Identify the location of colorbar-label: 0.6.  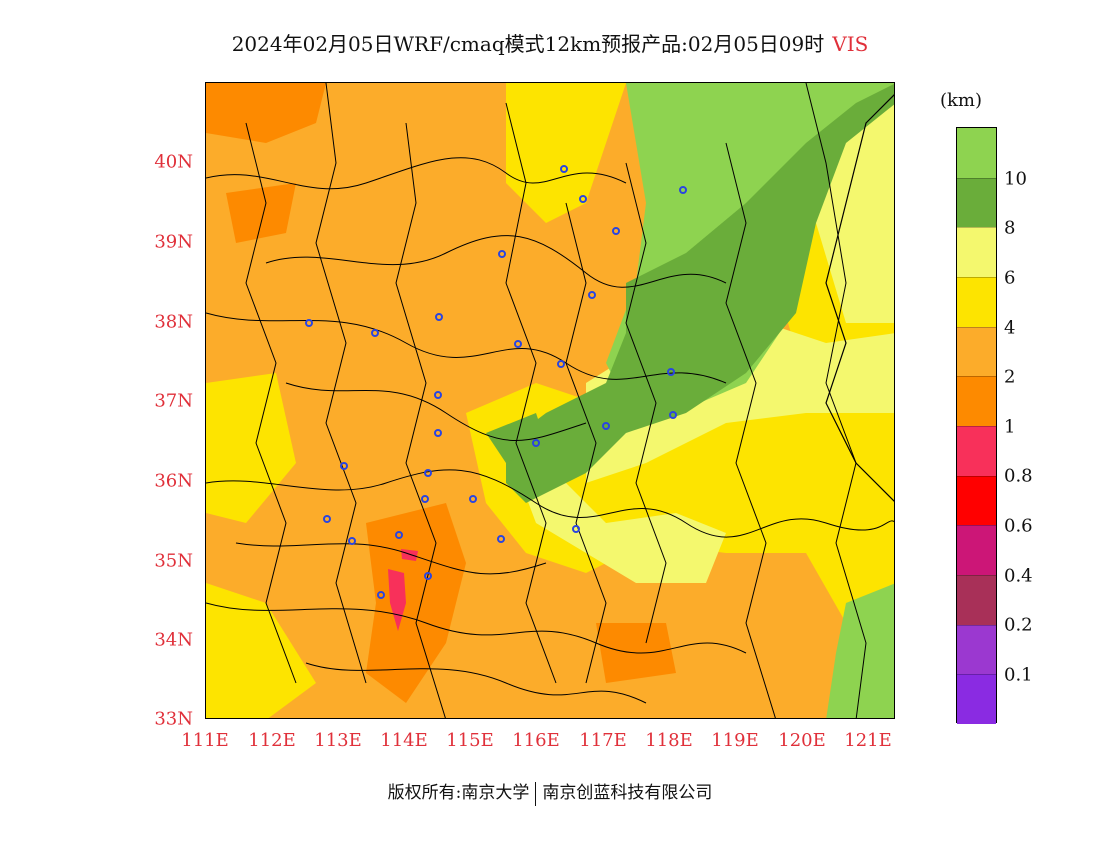
(1018, 526).